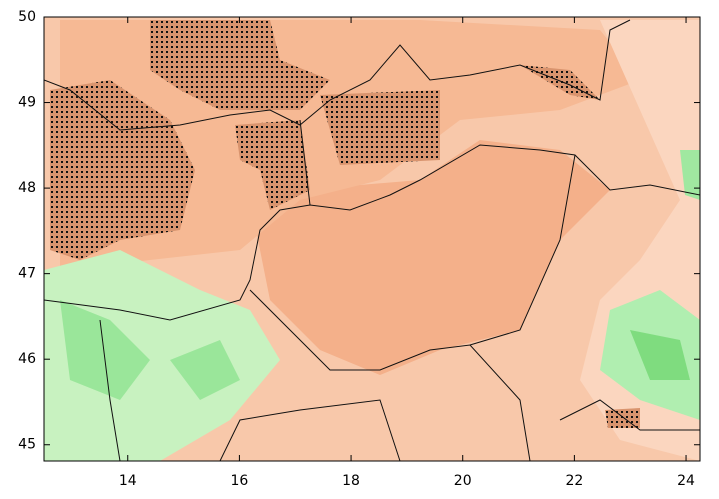  Describe the element at coordinates (27, 17) in the screenshot. I see `y-tick-label: 50` at that location.